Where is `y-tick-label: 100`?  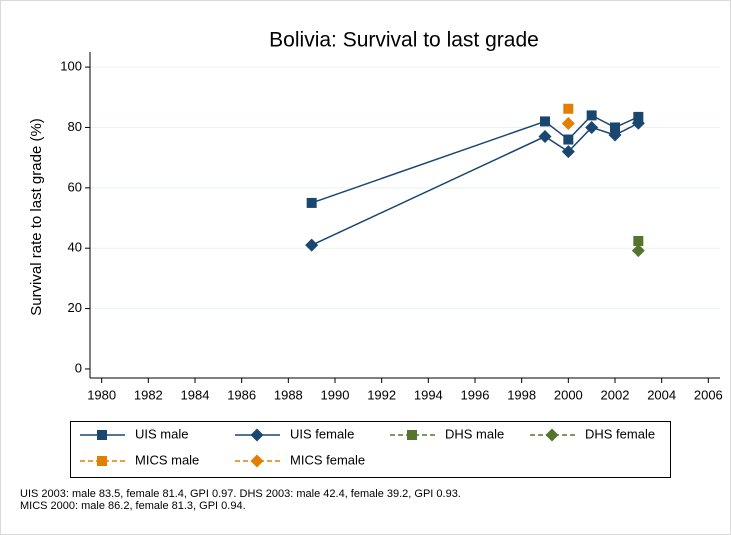 y-tick-label: 100 is located at coordinates (71, 66).